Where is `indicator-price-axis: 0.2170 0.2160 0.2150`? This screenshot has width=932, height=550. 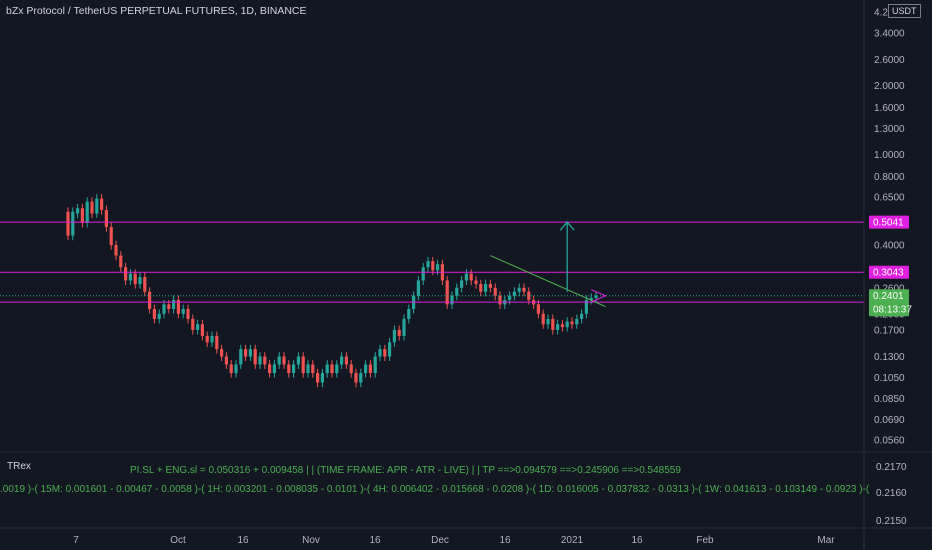
indicator-price-axis: 0.2170 0.2160 0.2150 is located at coordinates (891, 494).